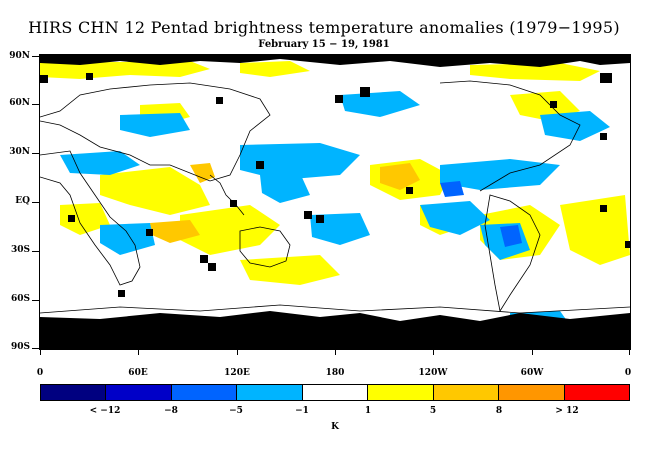 Image resolution: width=648 pixels, height=468 pixels. What do you see at coordinates (532, 373) in the screenshot?
I see `lon-label-60w: 60W` at bounding box center [532, 373].